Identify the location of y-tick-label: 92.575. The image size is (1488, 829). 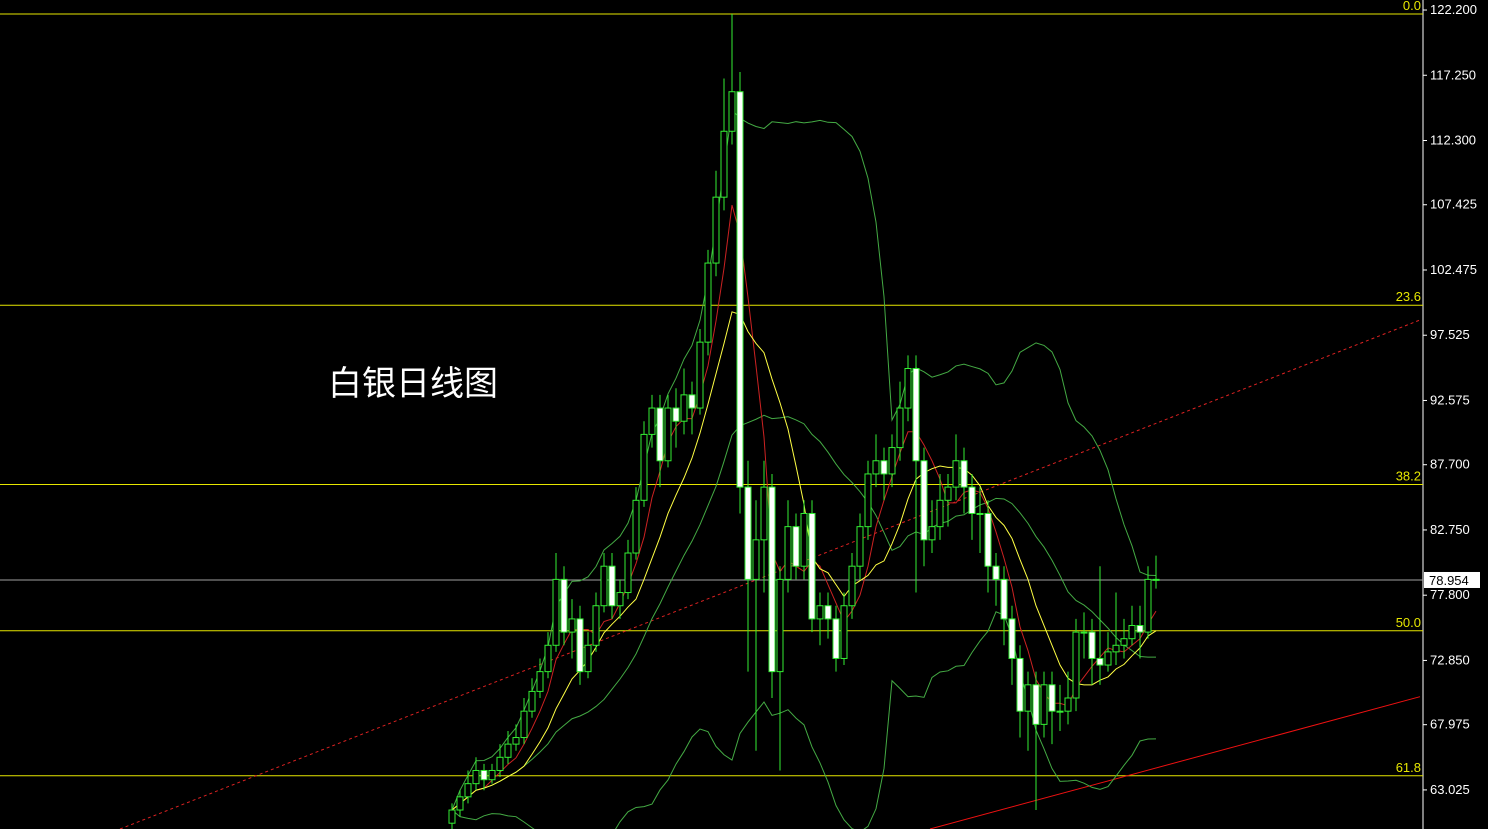
(1450, 399).